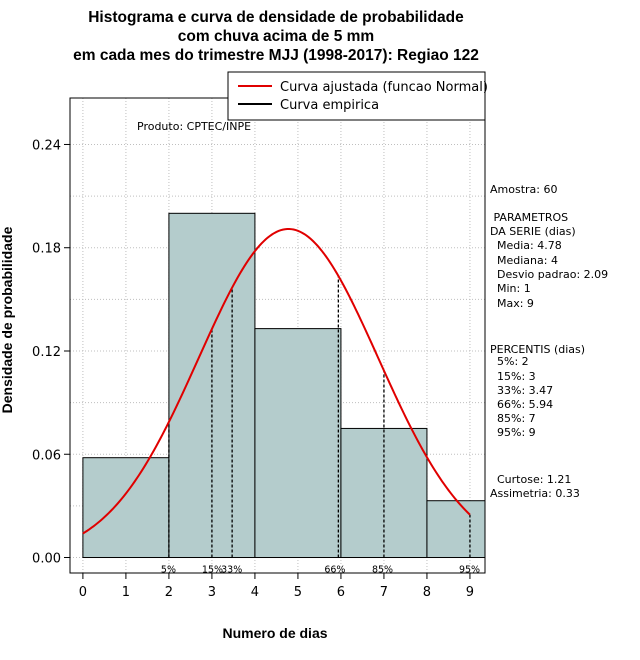  What do you see at coordinates (329, 105) in the screenshot?
I see `legend-label: Curva empirica` at bounding box center [329, 105].